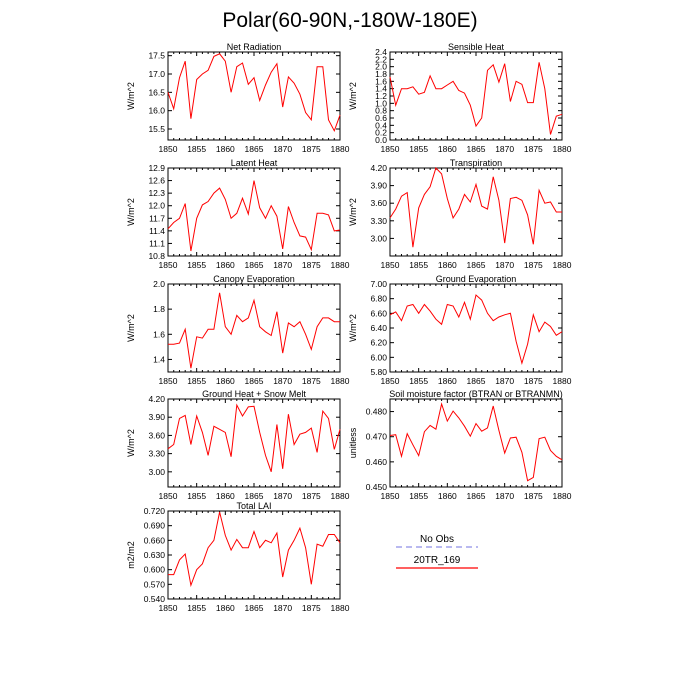  Describe the element at coordinates (377, 462) in the screenshot. I see `y-tick-label: 0.460` at that location.